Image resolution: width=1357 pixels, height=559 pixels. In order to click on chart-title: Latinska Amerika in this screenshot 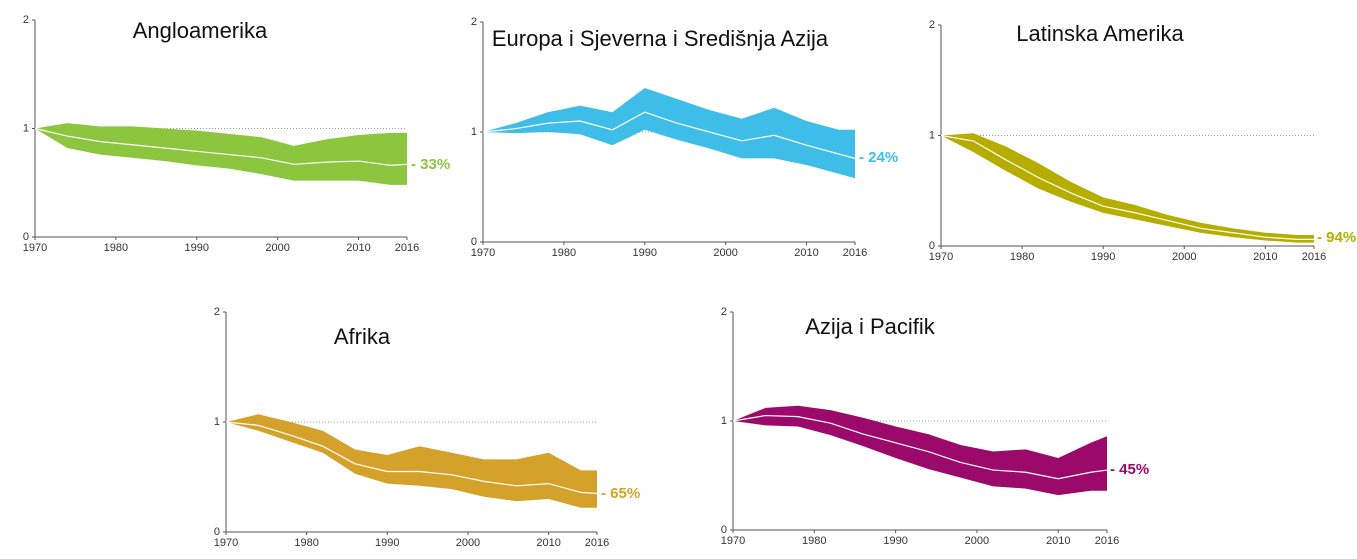, I will do `click(1100, 33)`.